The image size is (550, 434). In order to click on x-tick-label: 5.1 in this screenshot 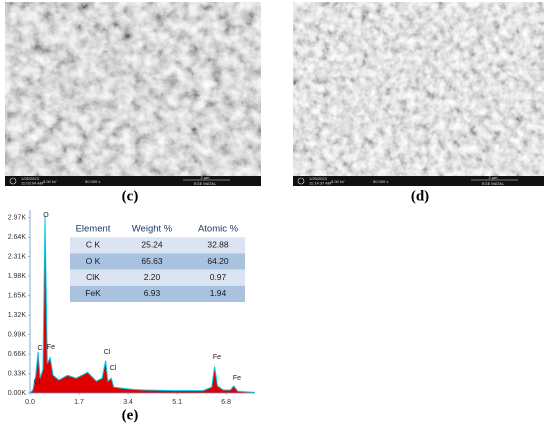, I will do `click(177, 402)`.